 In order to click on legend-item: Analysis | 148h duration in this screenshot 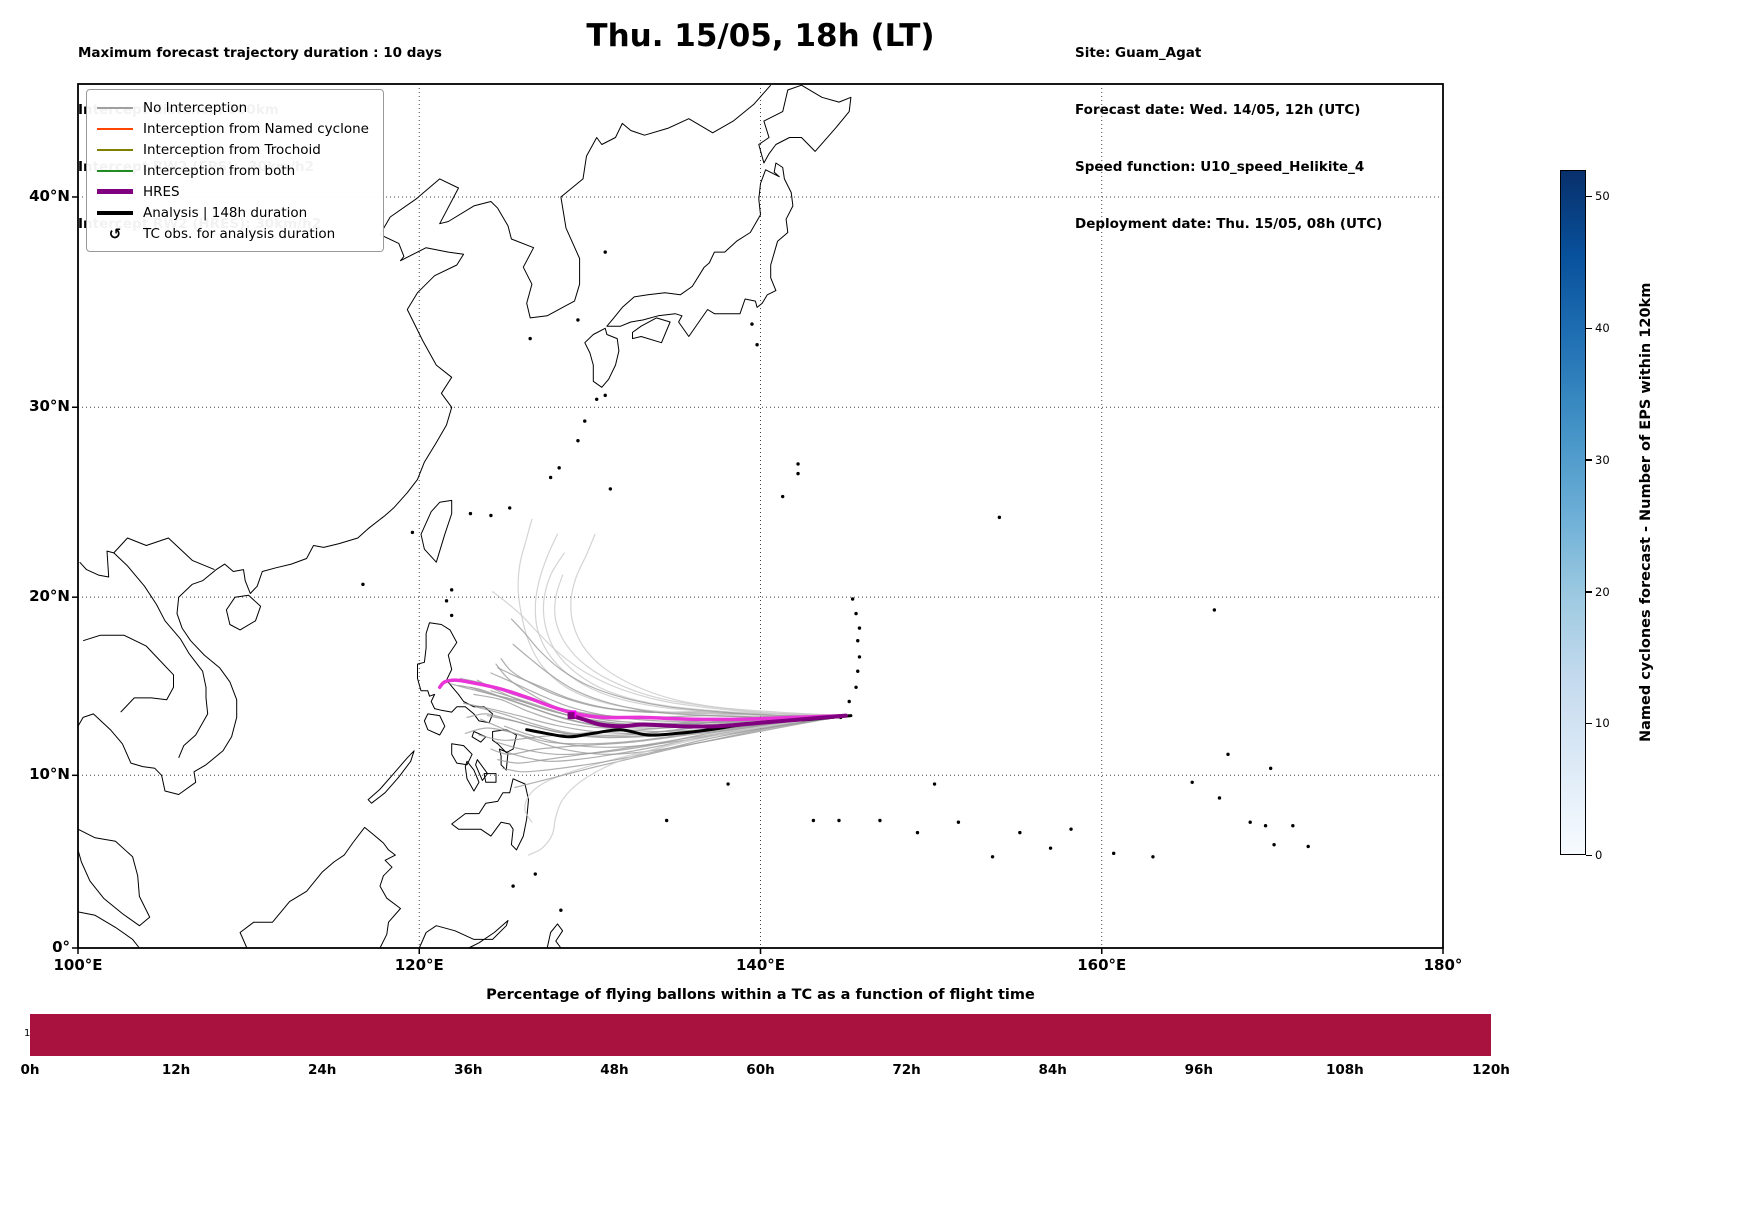, I will do `click(233, 212)`.